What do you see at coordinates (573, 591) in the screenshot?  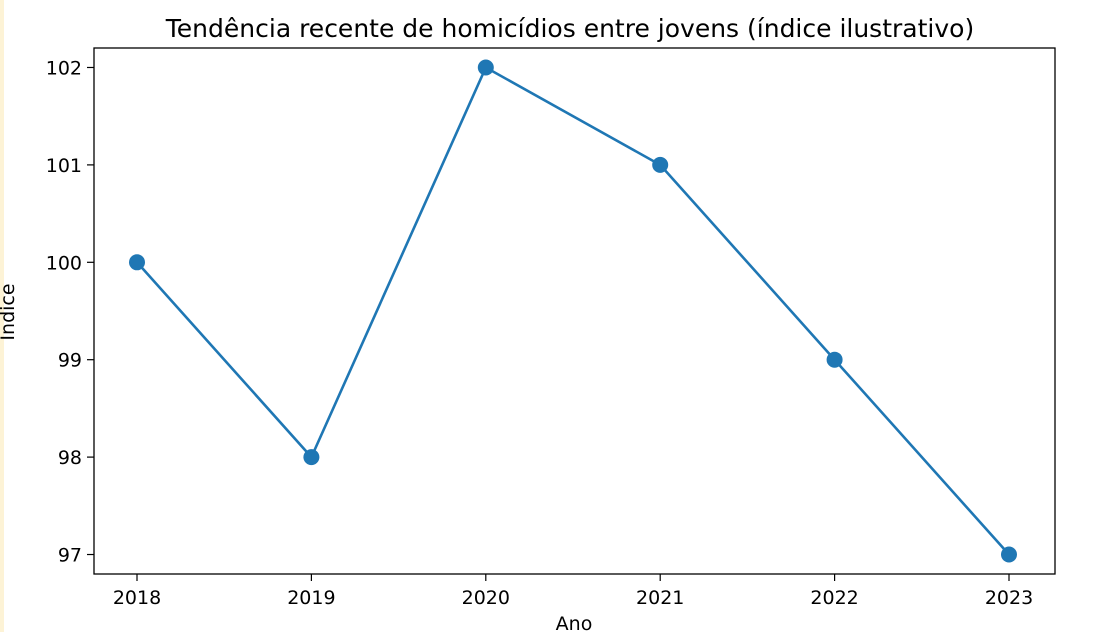 I see `x-axis: 2018 2019 2020 2021 2022 2023` at bounding box center [573, 591].